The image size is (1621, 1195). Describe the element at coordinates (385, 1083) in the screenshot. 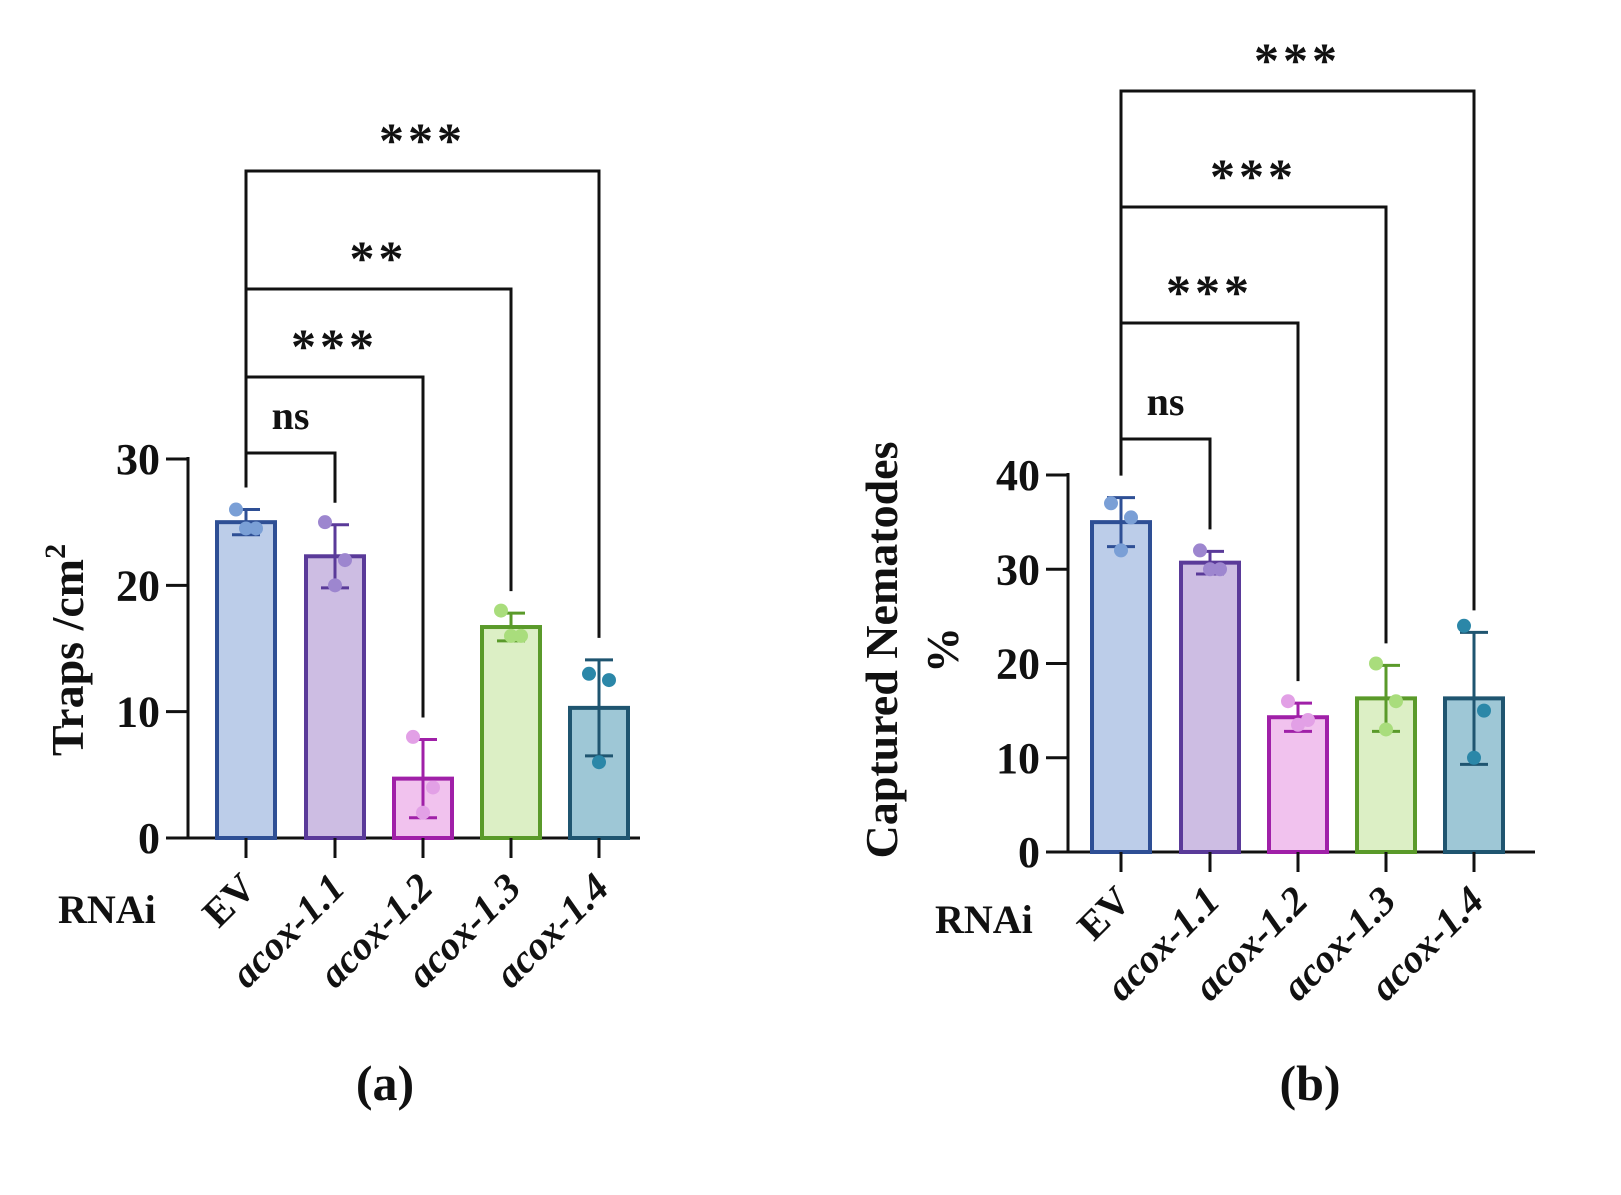

I see `panel-label: (a)` at that location.